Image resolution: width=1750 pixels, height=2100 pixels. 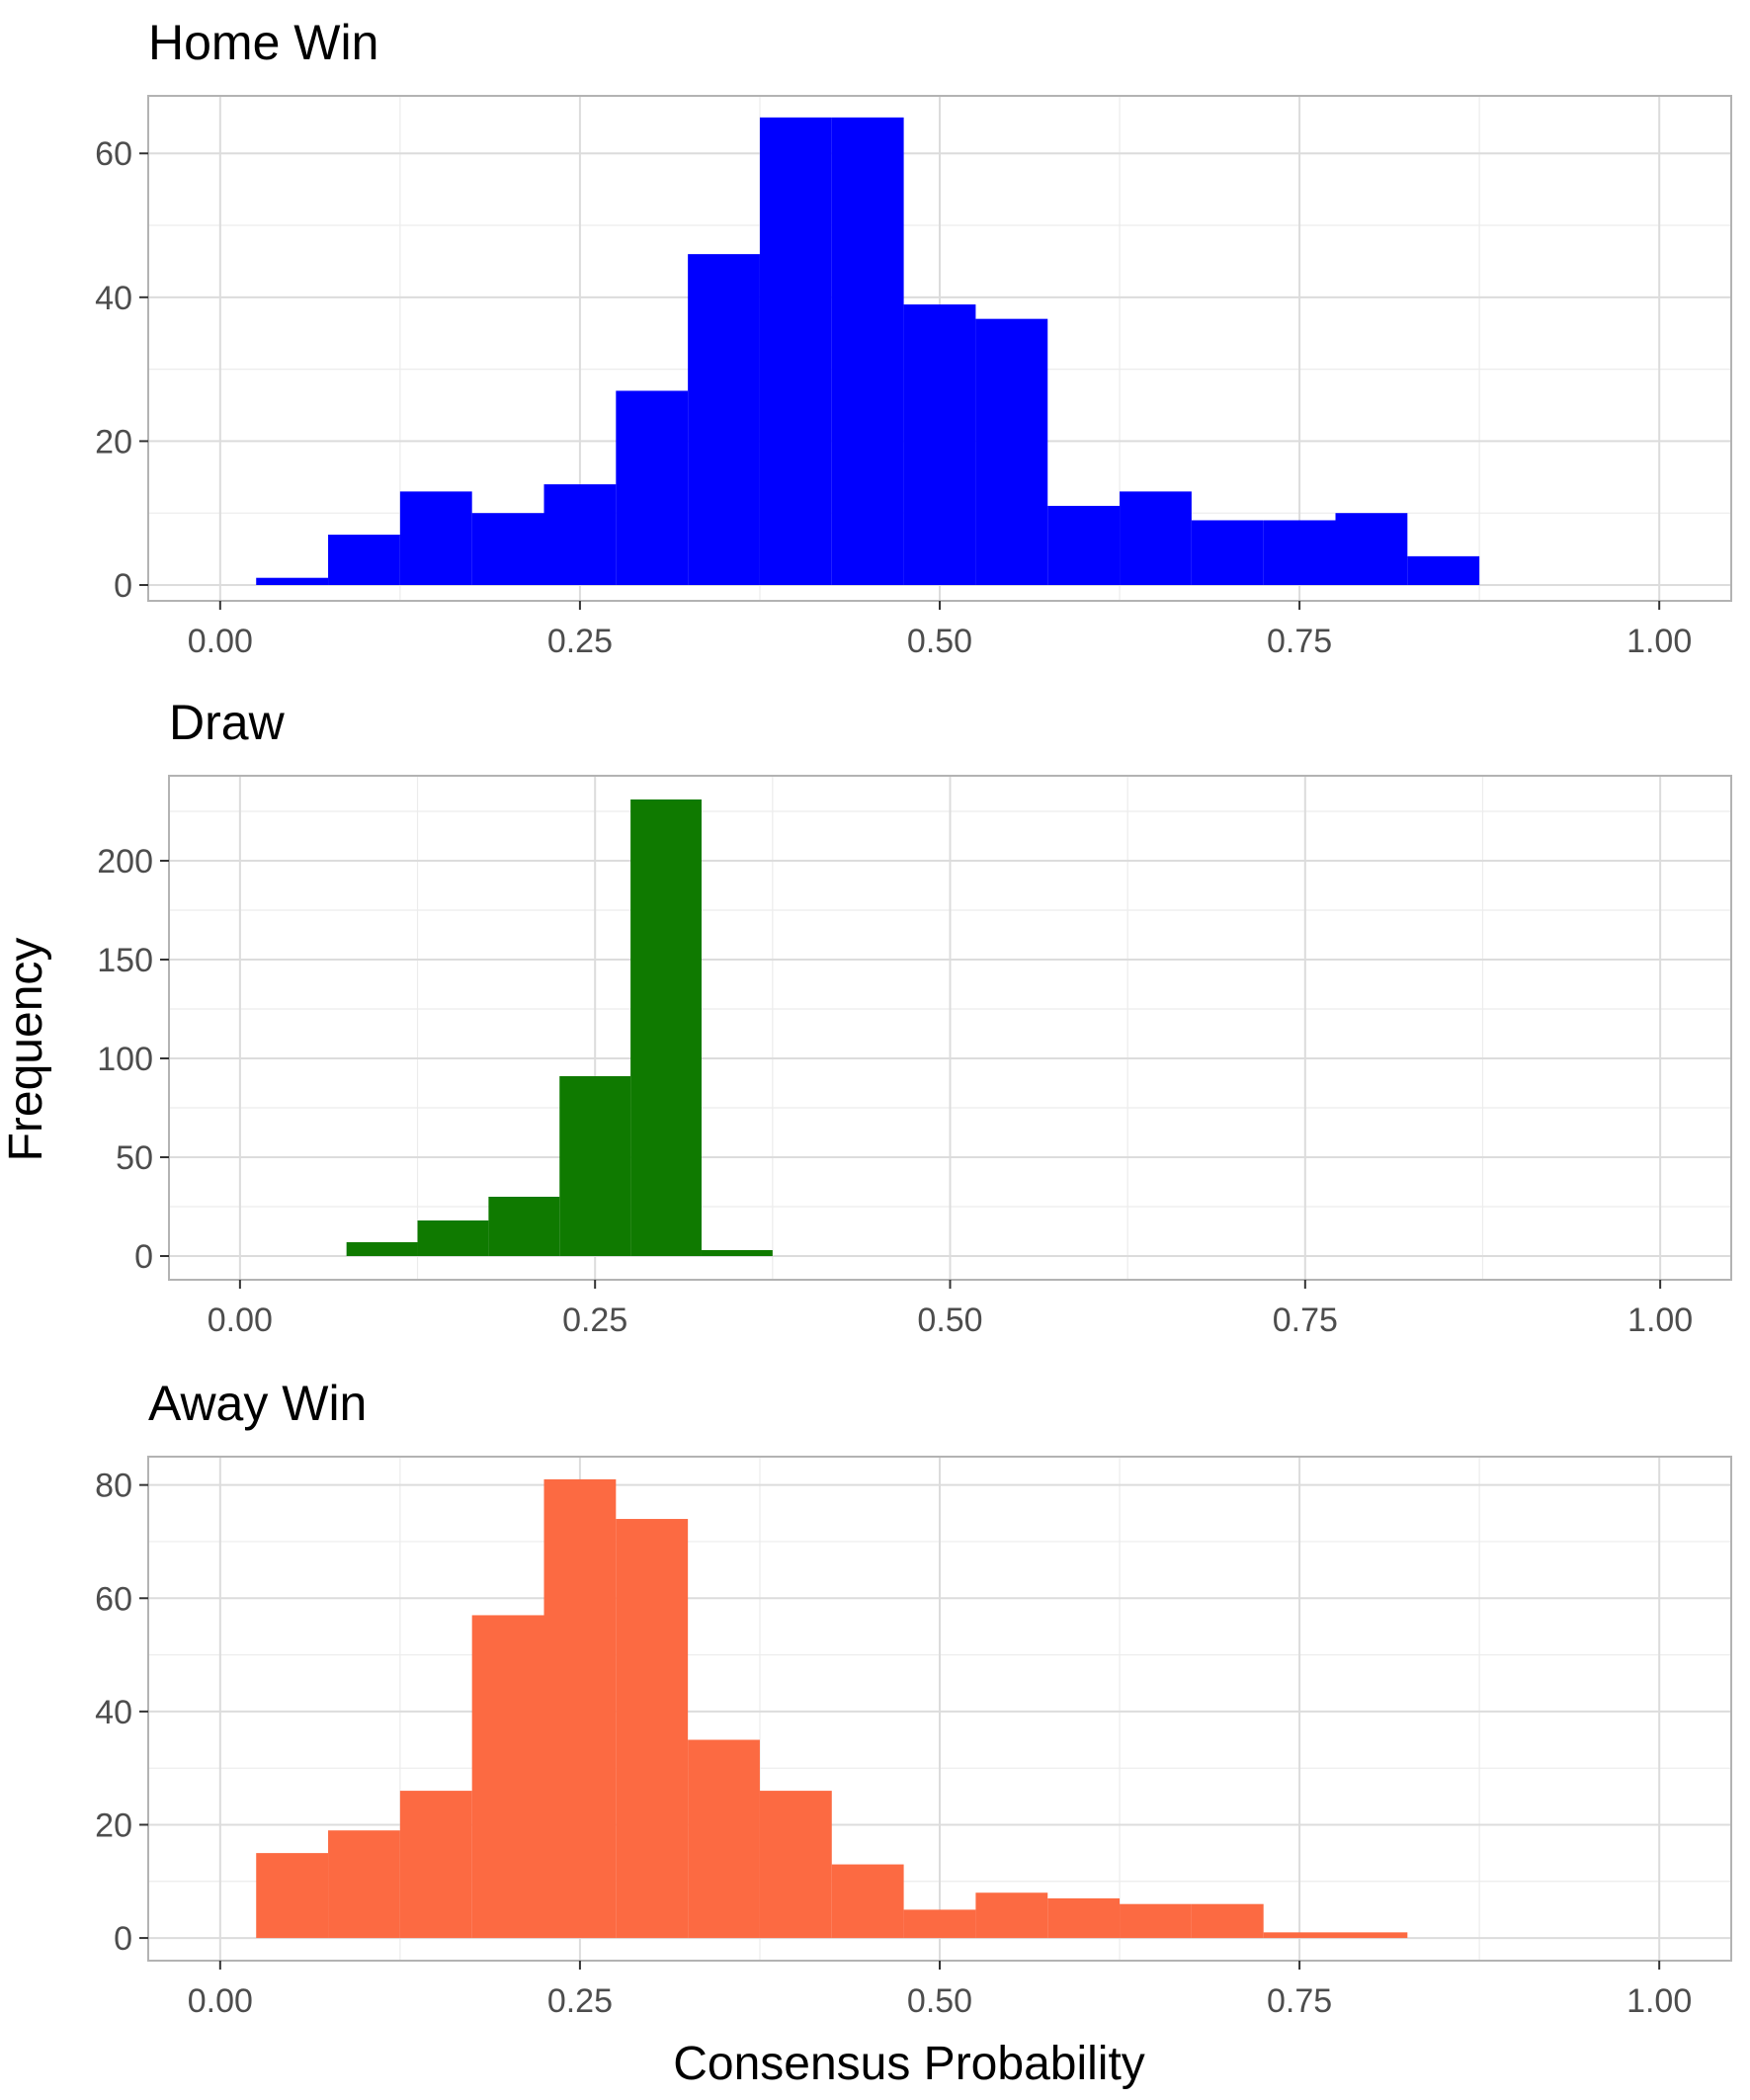 I want to click on draw-y-tick-label: 200, so click(x=125, y=862).